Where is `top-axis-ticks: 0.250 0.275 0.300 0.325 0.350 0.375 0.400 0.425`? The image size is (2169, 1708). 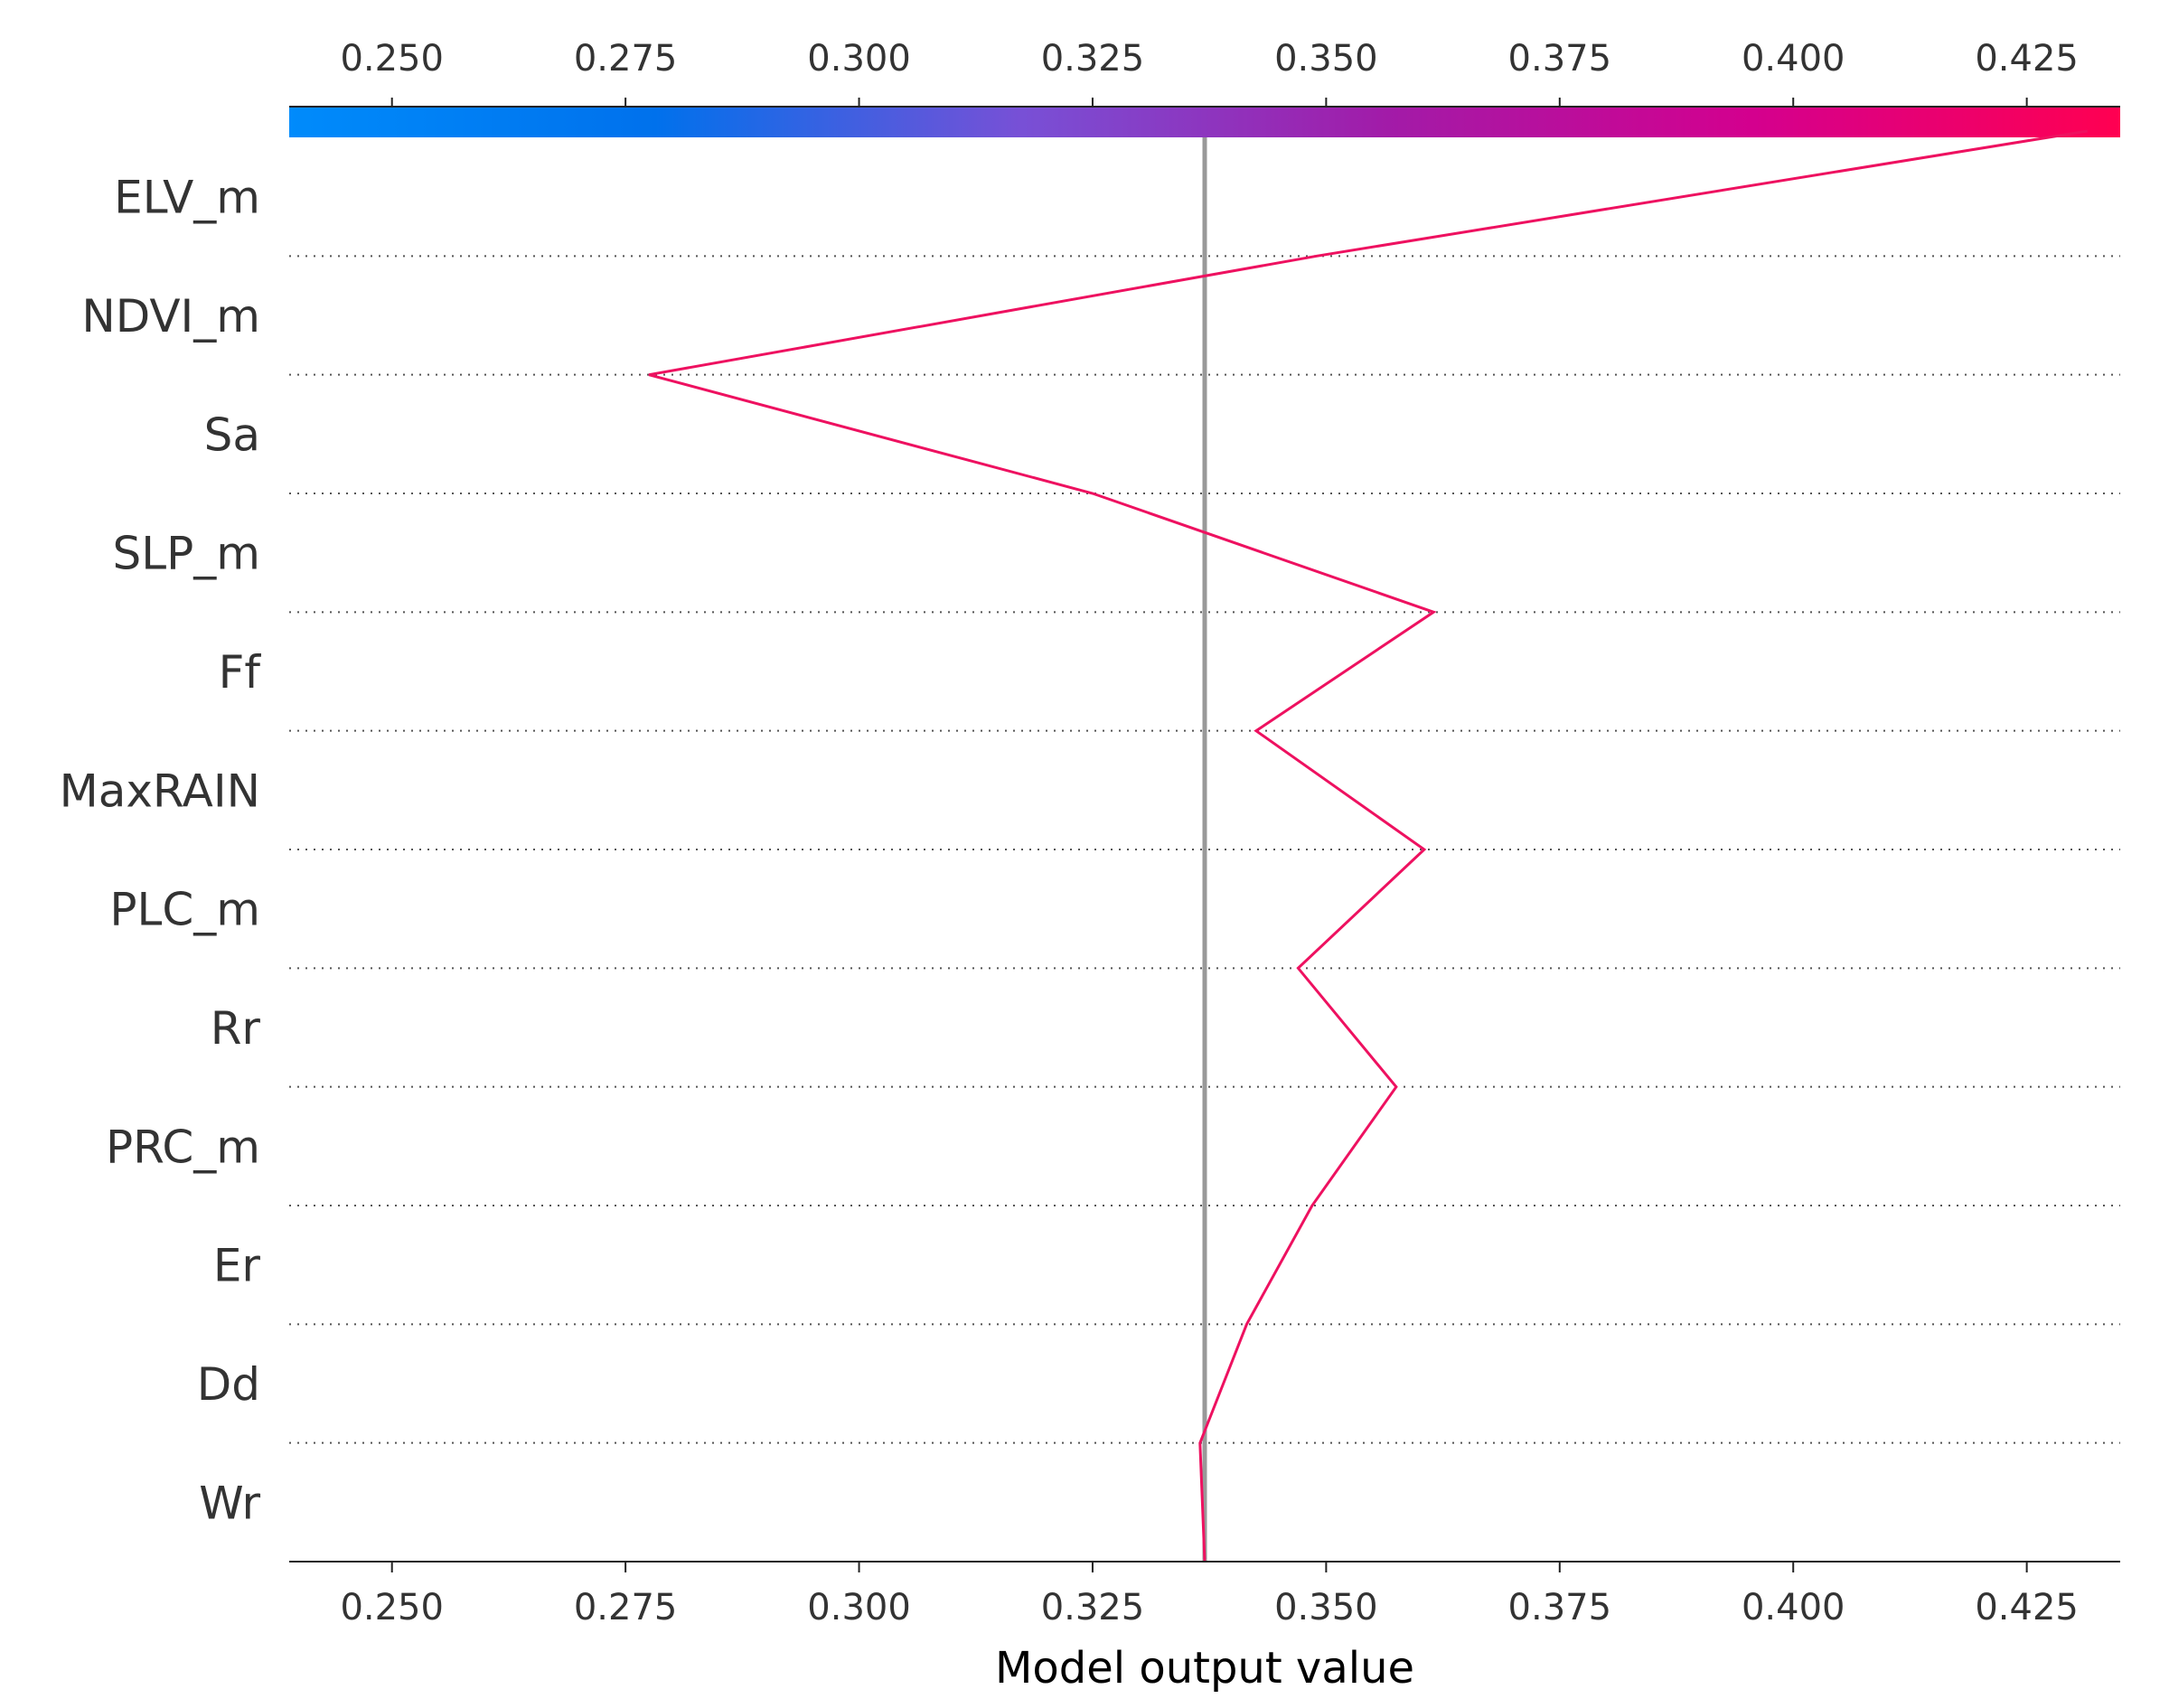 top-axis-ticks: 0.250 0.275 0.300 0.325 0.350 0.375 0.400 0.425 is located at coordinates (1210, 72).